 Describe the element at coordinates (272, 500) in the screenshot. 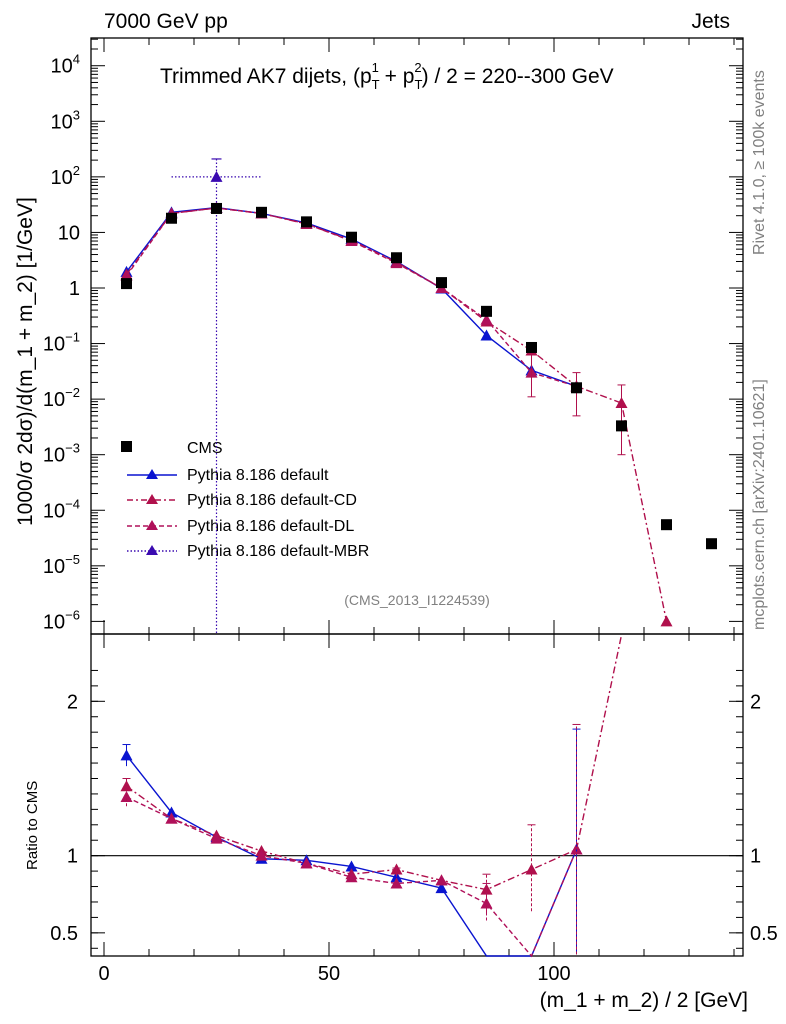

I see `legend-label: Pythia 8.186 default-CD` at that location.